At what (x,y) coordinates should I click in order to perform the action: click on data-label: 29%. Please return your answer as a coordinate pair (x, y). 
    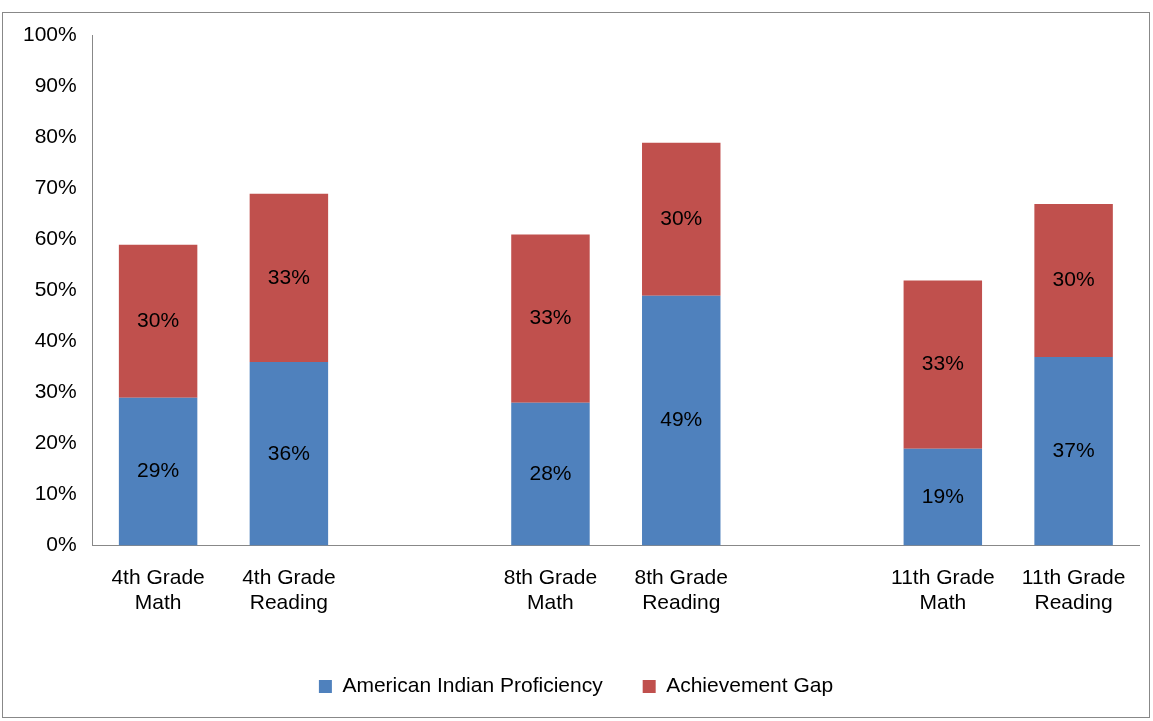
    Looking at the image, I should click on (158, 470).